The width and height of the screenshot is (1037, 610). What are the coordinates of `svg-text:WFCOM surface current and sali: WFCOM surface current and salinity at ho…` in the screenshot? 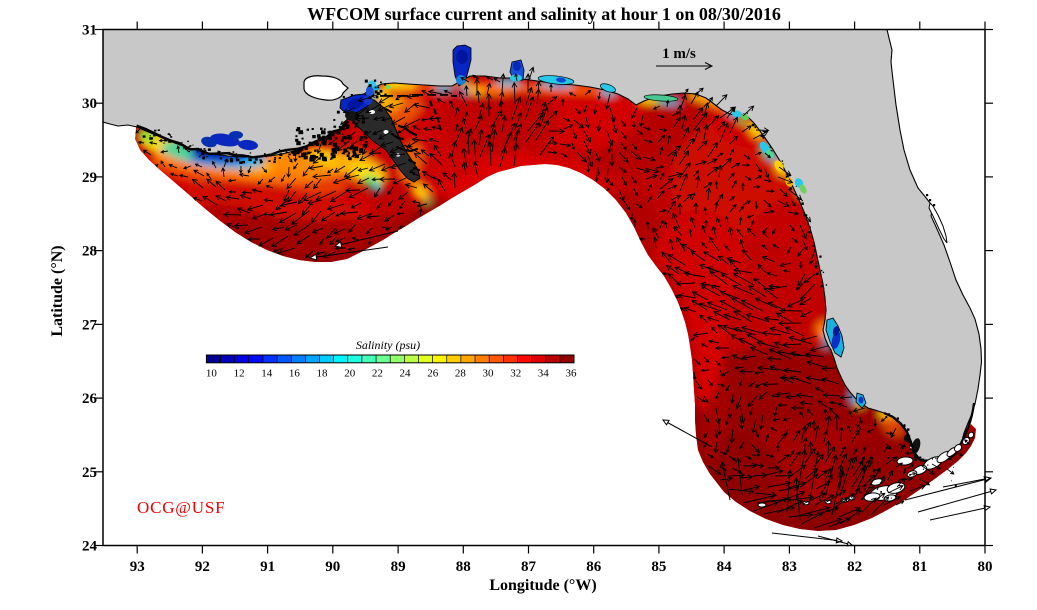 It's located at (544, 14).